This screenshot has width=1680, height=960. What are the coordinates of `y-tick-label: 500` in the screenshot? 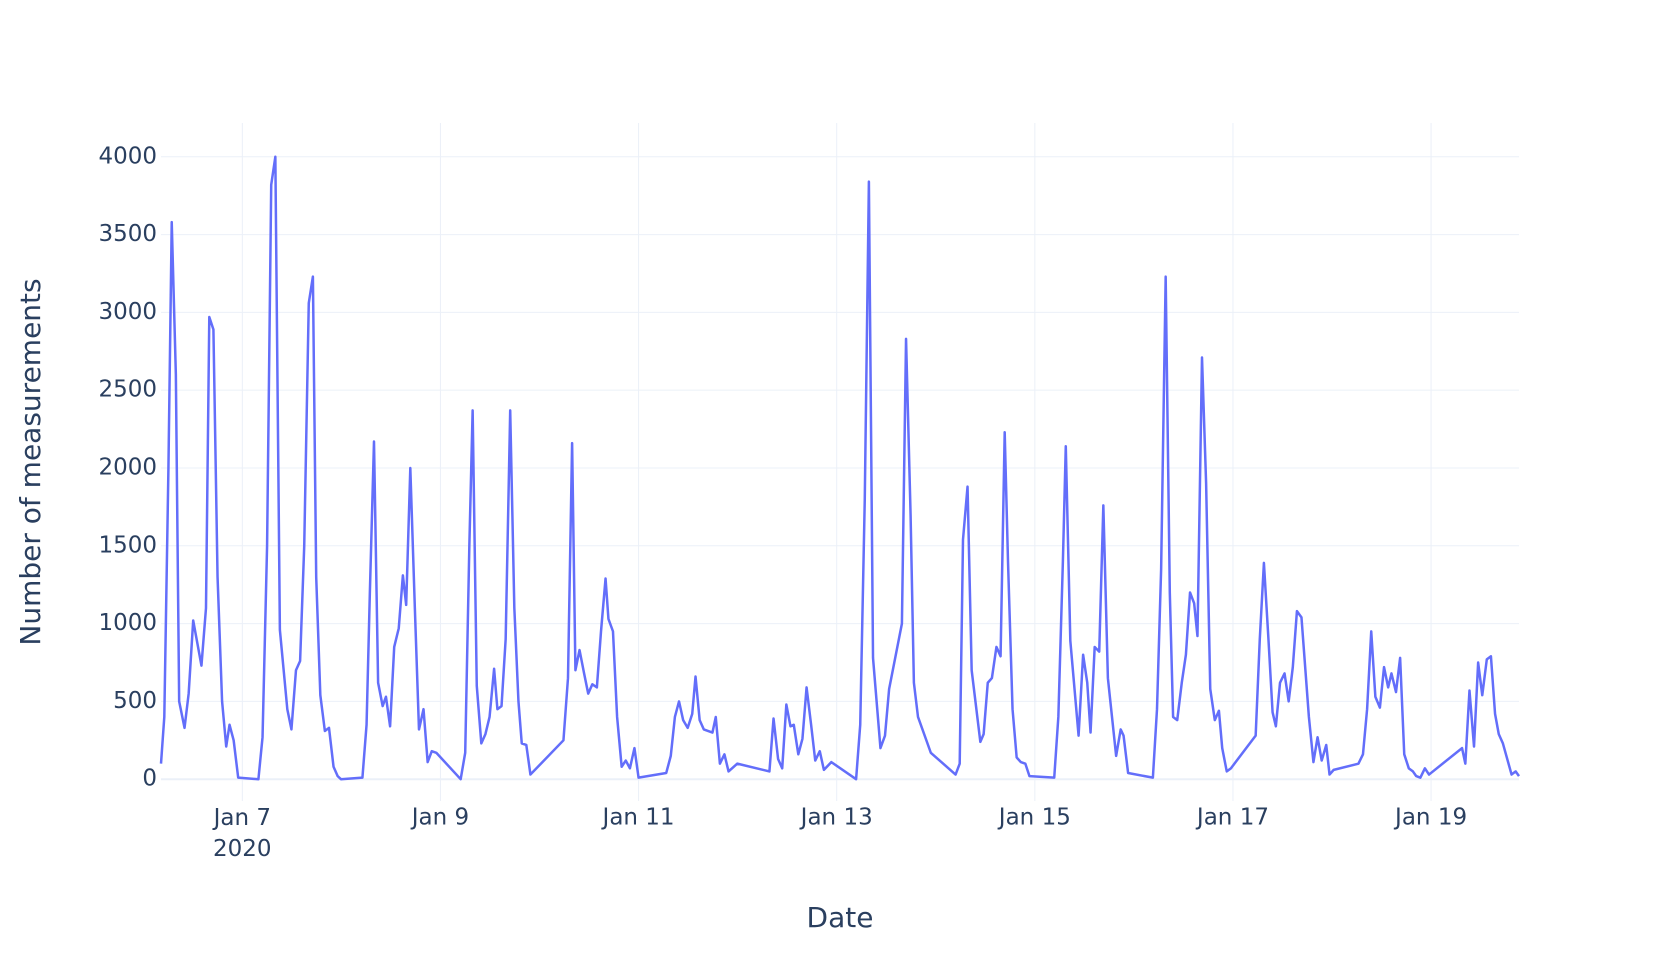 It's located at (135, 701).